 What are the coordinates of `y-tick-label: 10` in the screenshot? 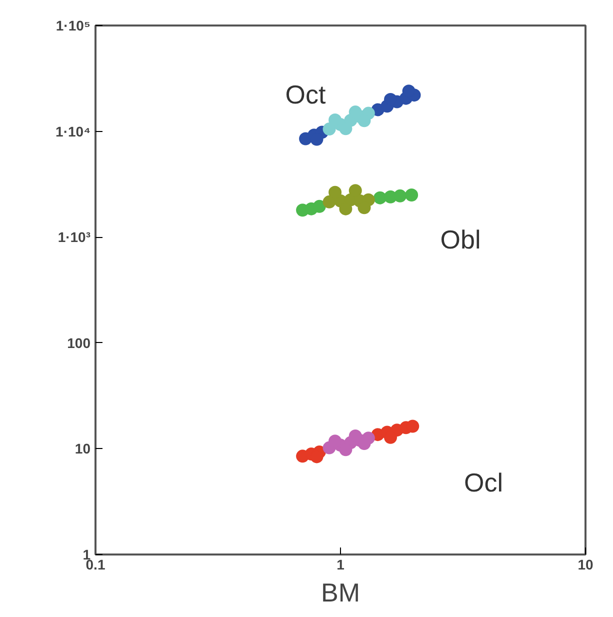 It's located at (82, 448).